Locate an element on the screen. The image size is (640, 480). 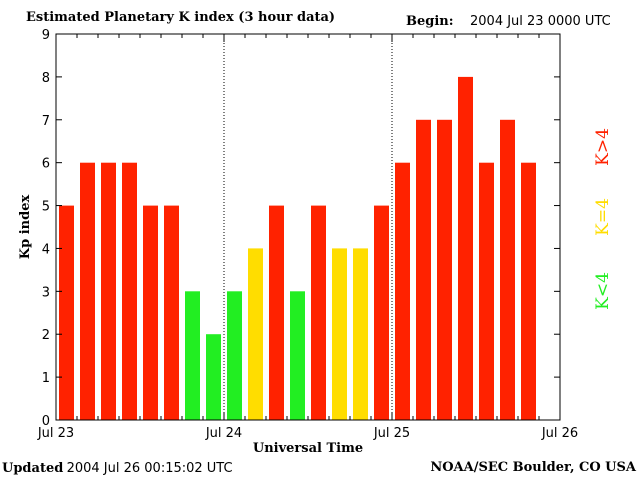
x-tick-label: Jul 25 is located at coordinates (391, 433).